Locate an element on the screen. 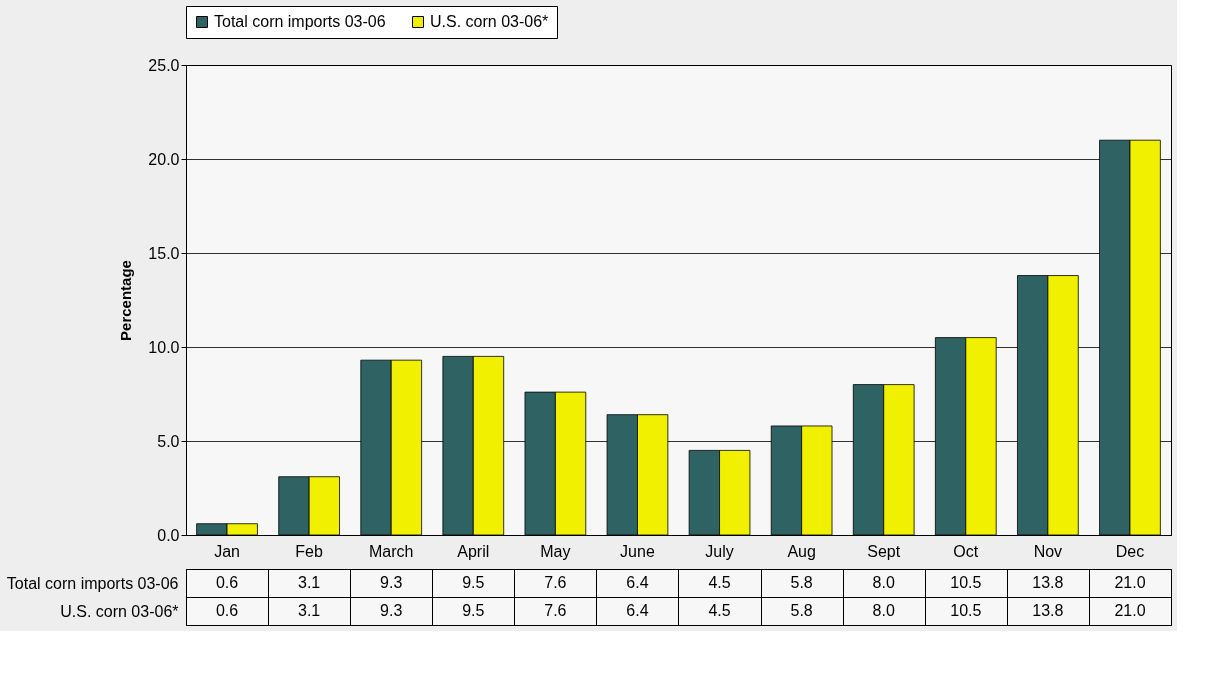 This screenshot has width=1212, height=685. x-tick-label: March is located at coordinates (391, 551).